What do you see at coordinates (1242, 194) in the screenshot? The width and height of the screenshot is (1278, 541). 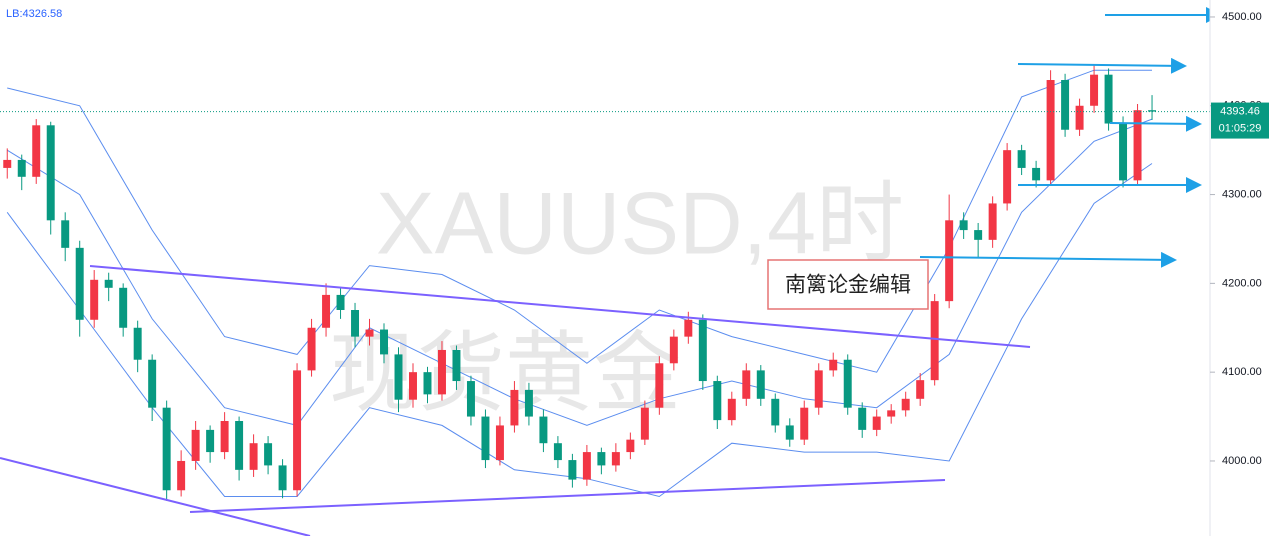 I see `y-tick-label: 4300.00` at bounding box center [1242, 194].